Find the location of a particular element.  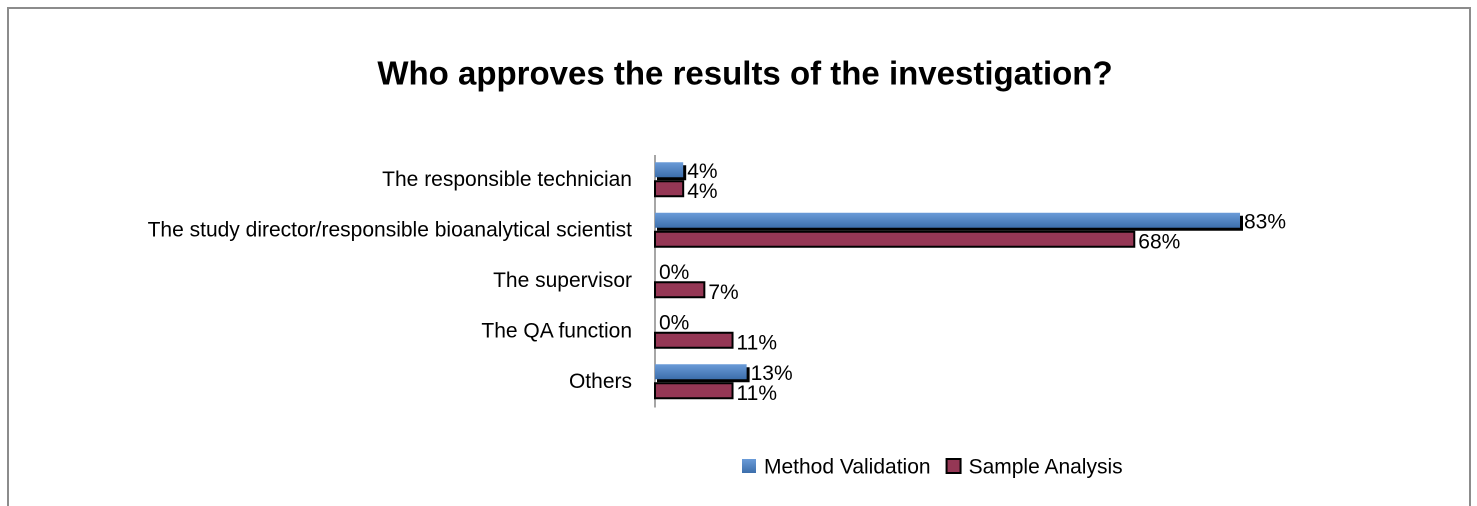

value-label: 68% is located at coordinates (1159, 241).